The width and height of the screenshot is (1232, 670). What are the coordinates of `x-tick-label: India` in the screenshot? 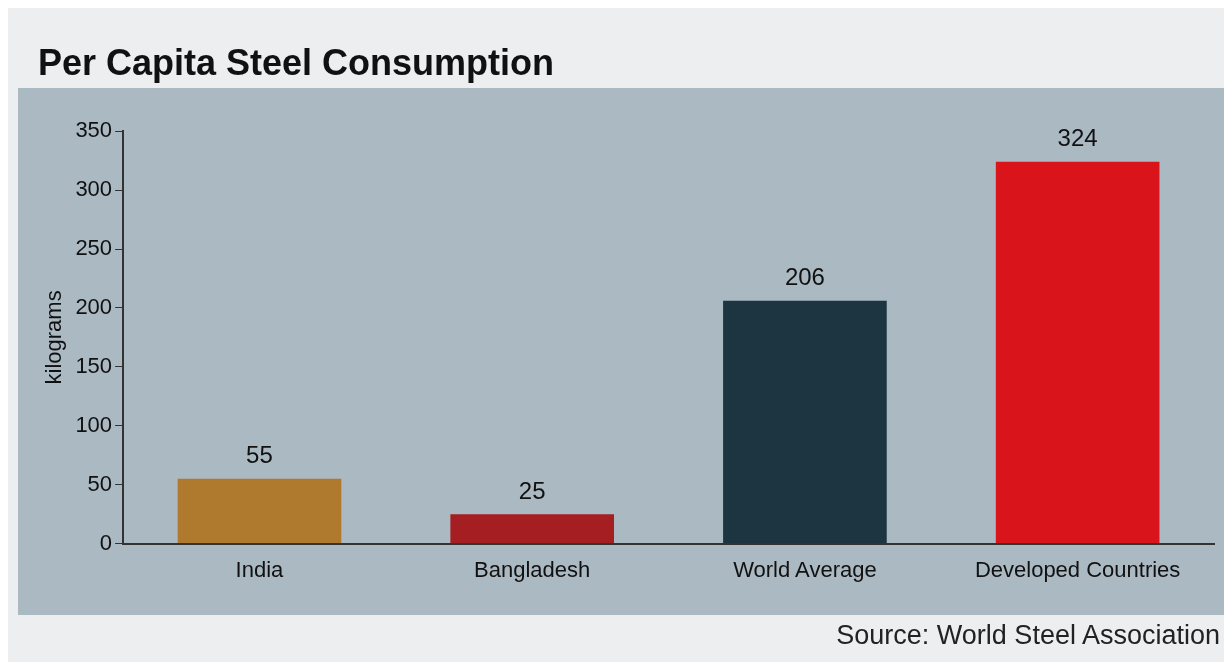 It's located at (260, 569).